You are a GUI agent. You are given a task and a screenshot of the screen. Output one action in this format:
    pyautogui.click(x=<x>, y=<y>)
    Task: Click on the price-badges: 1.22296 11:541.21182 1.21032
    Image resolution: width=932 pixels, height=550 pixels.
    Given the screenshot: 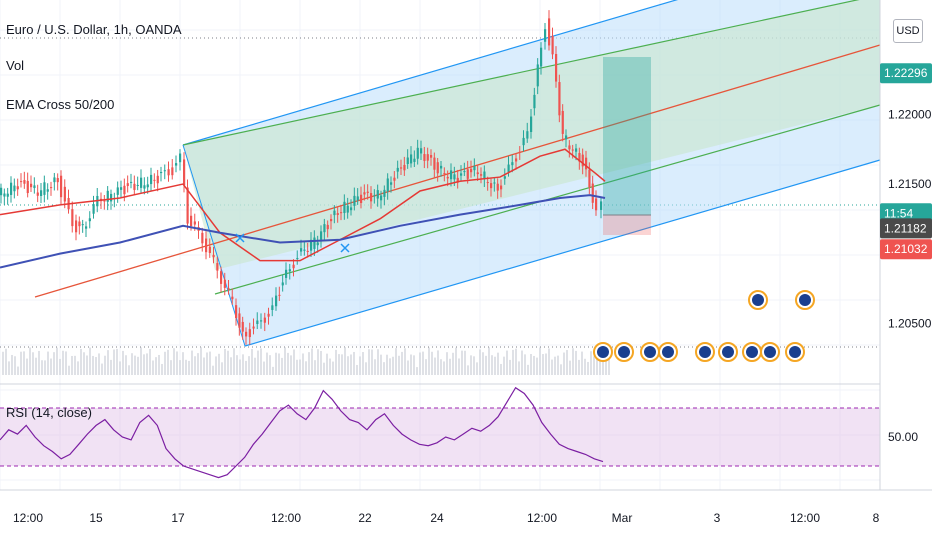 What is the action you would take?
    pyautogui.click(x=906, y=161)
    